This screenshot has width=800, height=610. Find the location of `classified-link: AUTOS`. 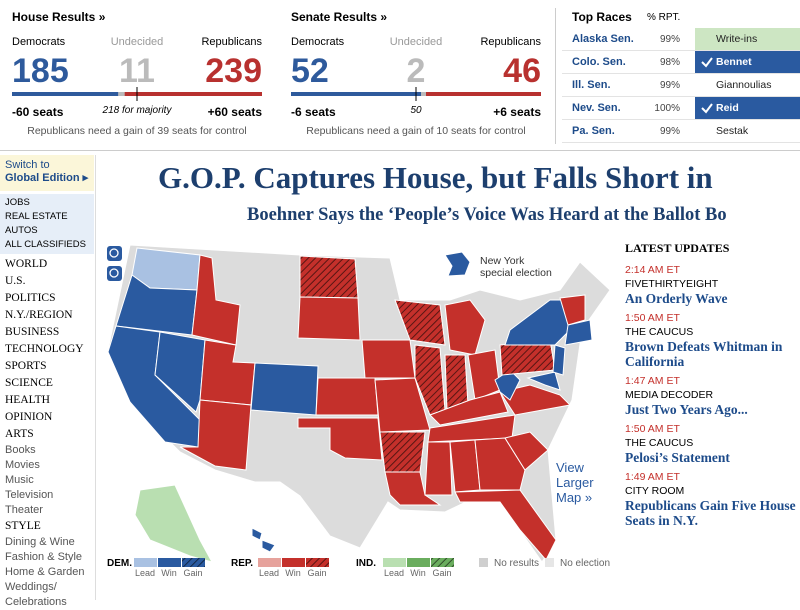

classified-link: AUTOS is located at coordinates (21, 230).